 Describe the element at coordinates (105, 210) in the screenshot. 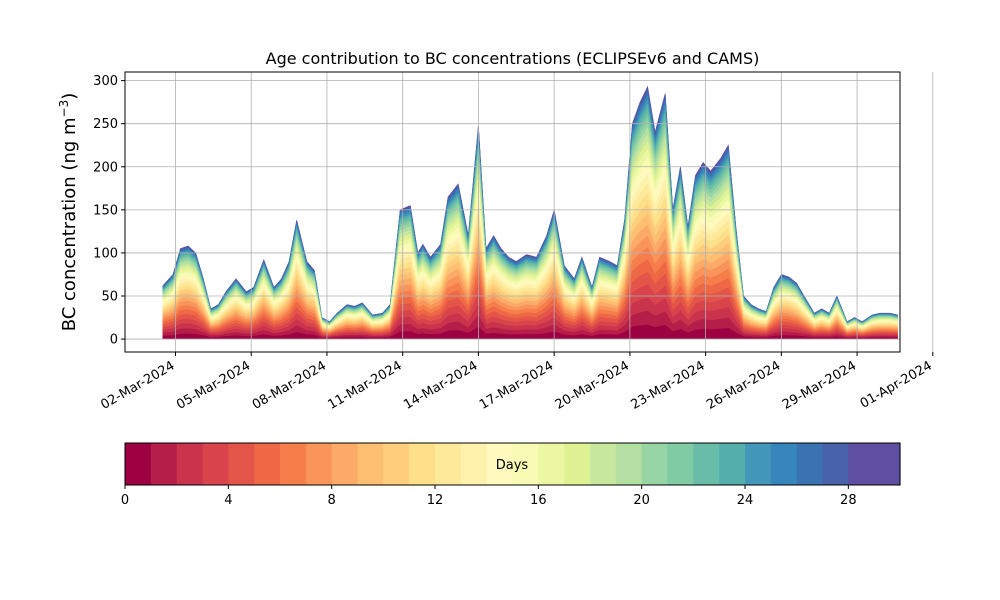

I see `y-tick-label: 150` at that location.